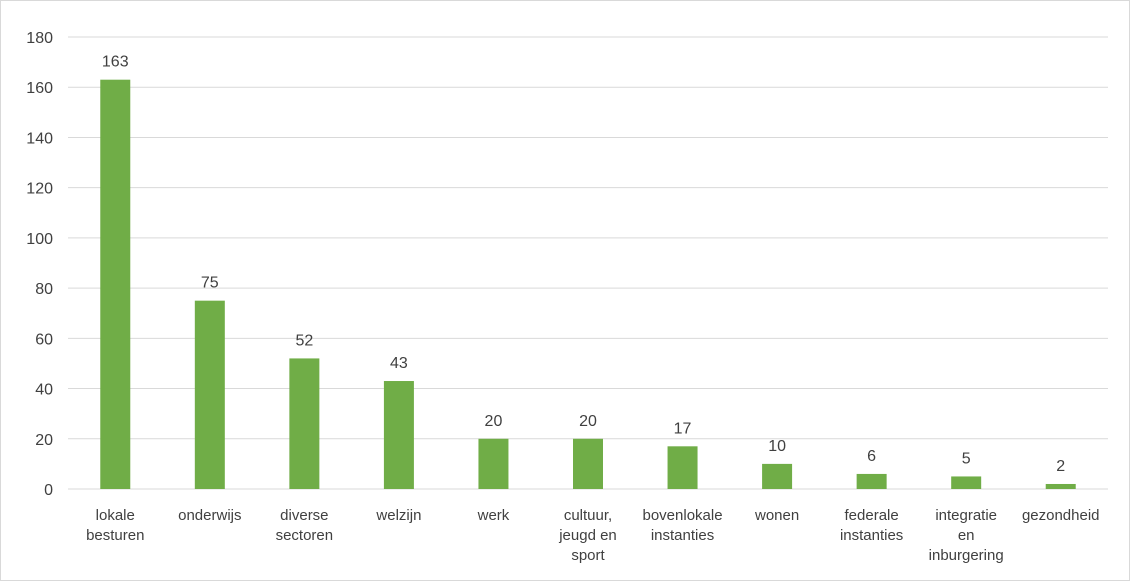 Image resolution: width=1130 pixels, height=581 pixels. What do you see at coordinates (399, 363) in the screenshot?
I see `data-label: 43` at bounding box center [399, 363].